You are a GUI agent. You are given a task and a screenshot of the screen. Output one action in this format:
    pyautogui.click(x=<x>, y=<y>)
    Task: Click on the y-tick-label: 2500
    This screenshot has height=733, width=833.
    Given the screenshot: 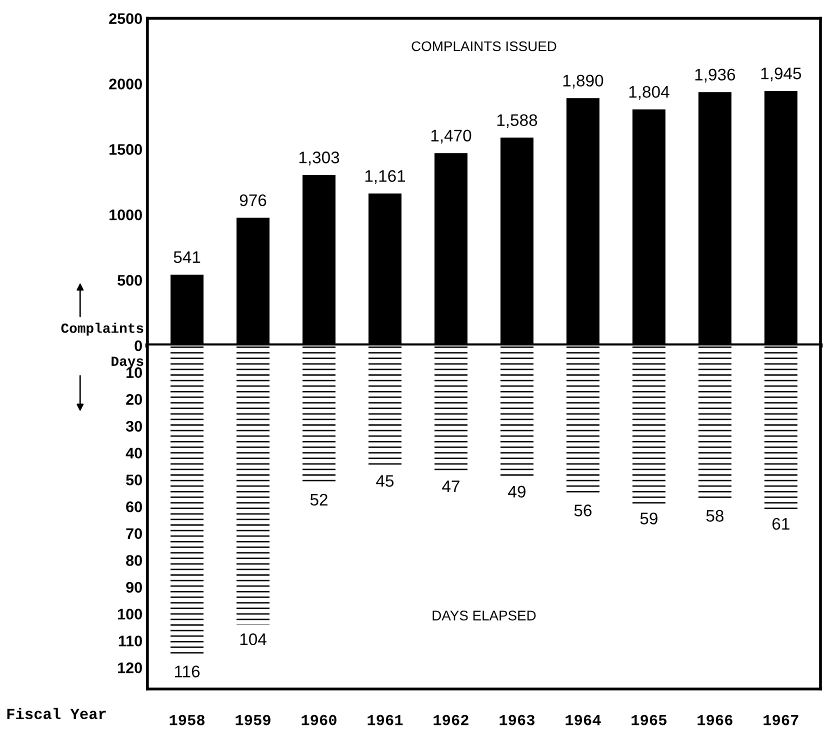 What is the action you would take?
    pyautogui.click(x=125, y=18)
    